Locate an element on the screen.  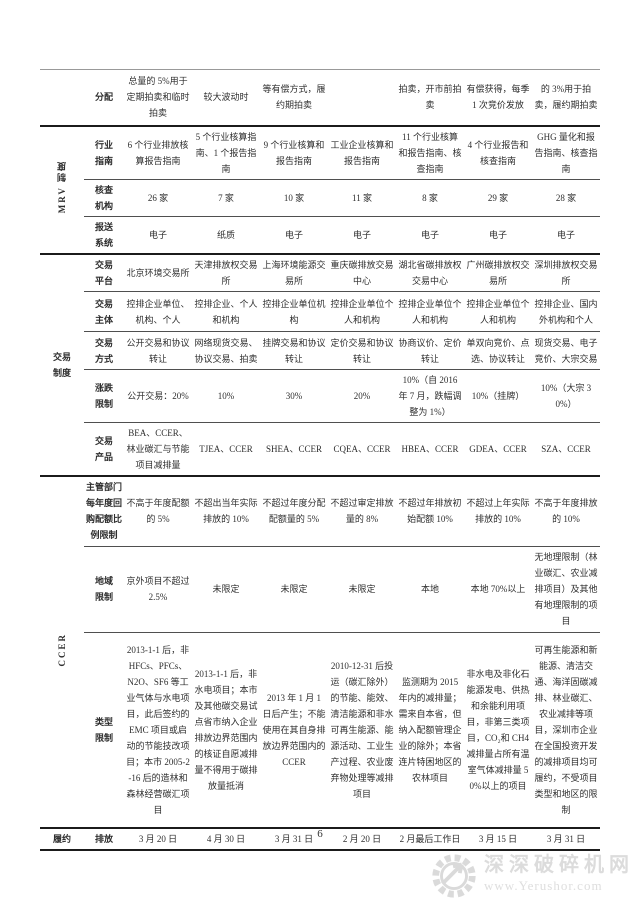
row-label: 核查 机构 is located at coordinates (104, 197).